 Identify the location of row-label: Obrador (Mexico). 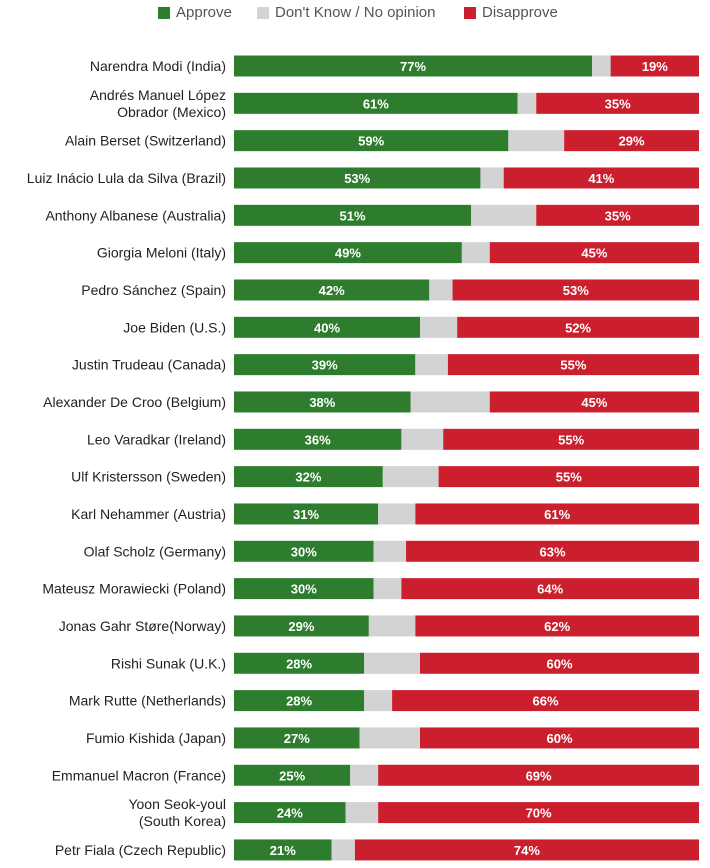
(171, 112).